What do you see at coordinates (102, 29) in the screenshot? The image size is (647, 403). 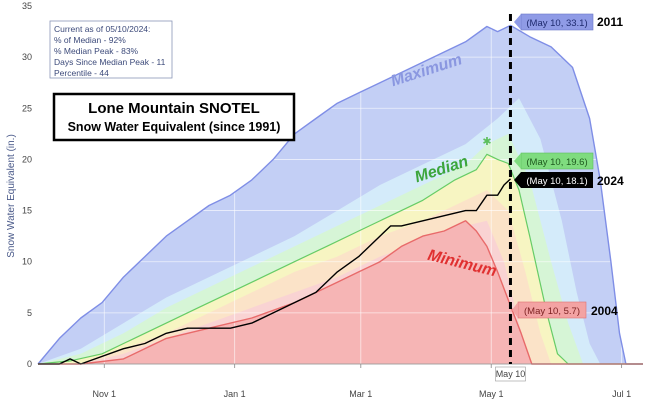 I see `info-line: Current as of 05/10/2024:` at bounding box center [102, 29].